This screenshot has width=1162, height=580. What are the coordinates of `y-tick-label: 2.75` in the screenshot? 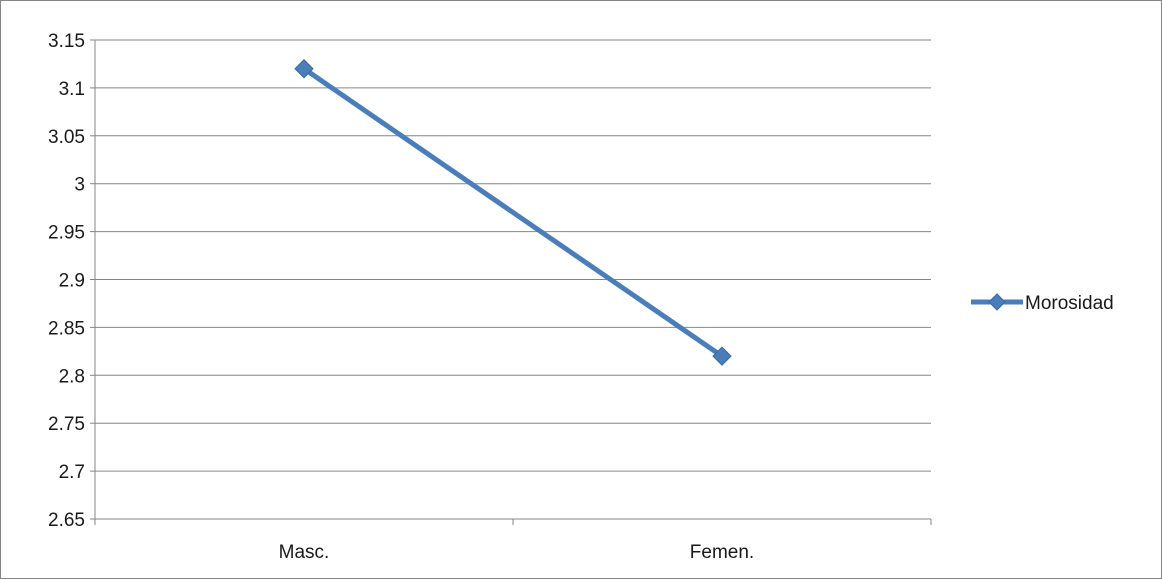 It's located at (66, 424).